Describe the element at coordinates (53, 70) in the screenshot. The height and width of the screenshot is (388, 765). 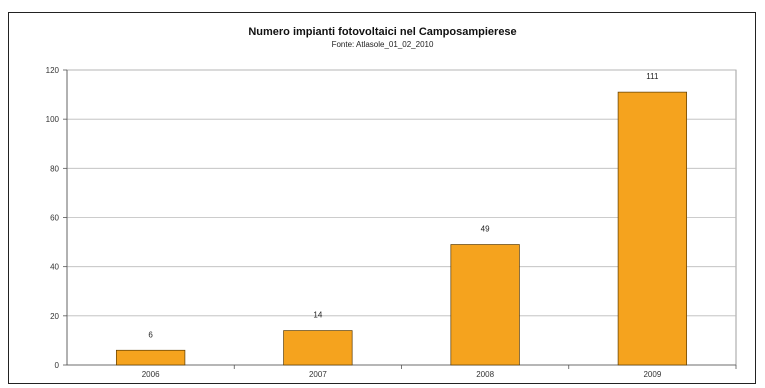
I see `y-tick-label: 120` at that location.